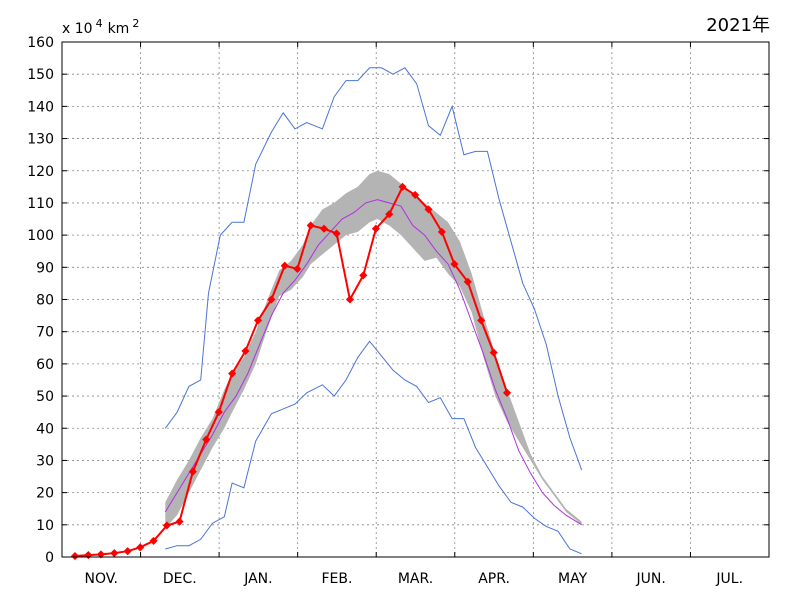  What do you see at coordinates (40, 43) in the screenshot?
I see `y-tick-label: 160` at bounding box center [40, 43].